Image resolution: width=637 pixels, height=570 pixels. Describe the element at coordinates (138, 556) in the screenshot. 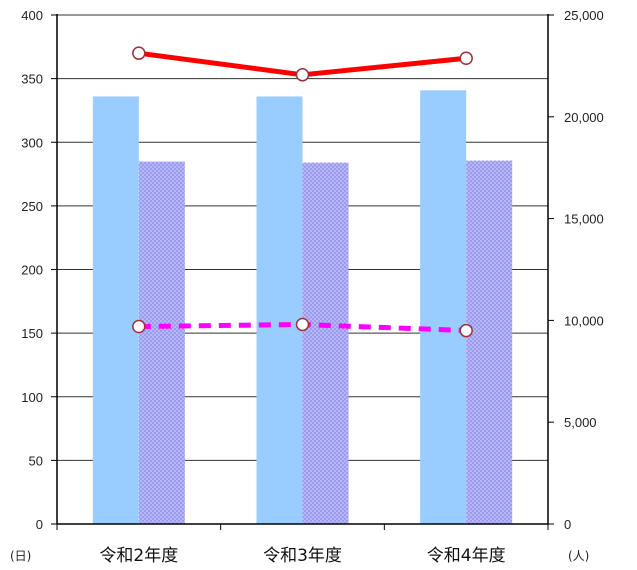

I see `category-label: 令和2年度` at that location.